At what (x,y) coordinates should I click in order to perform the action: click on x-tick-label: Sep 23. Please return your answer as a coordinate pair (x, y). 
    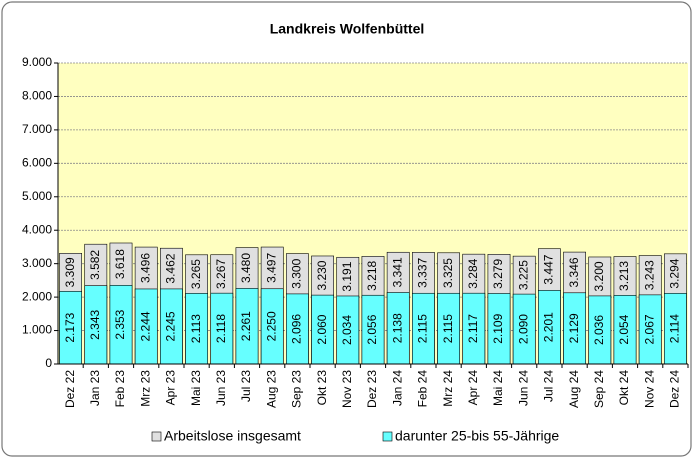
    Looking at the image, I should click on (297, 389).